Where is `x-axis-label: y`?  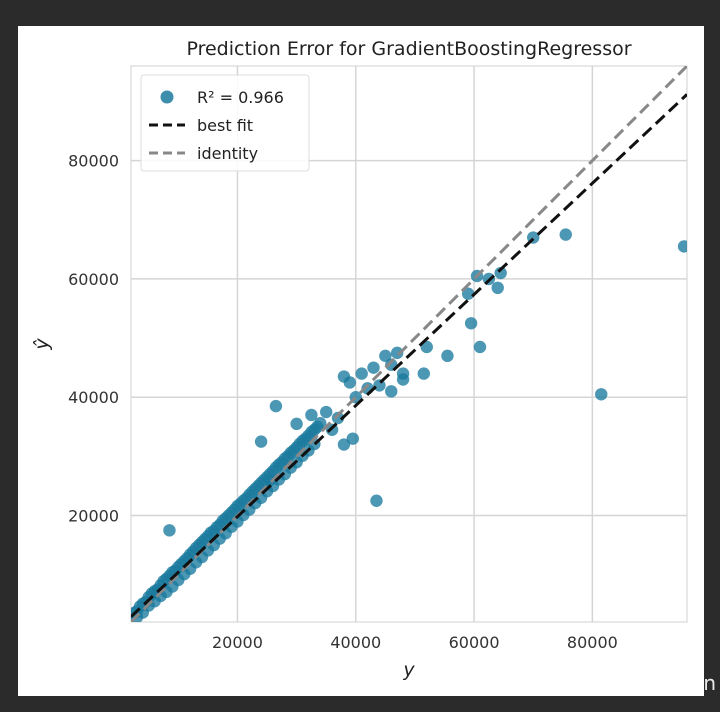 x-axis-label: y is located at coordinates (408, 670).